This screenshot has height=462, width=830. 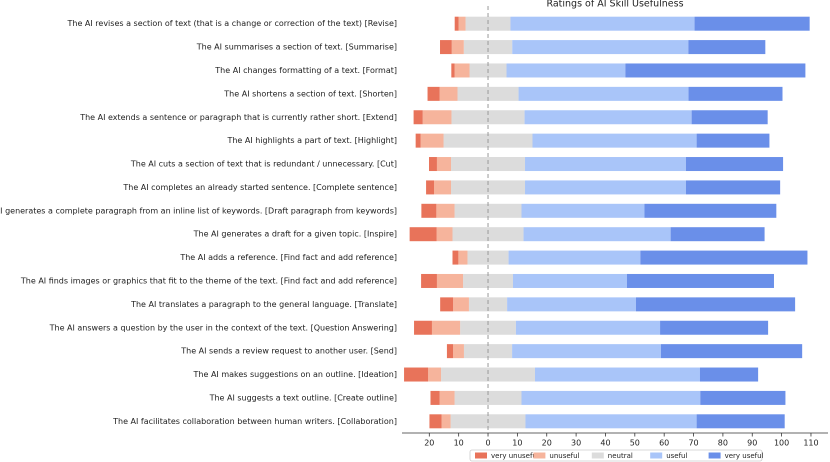 I want to click on chart-title: Ratings of AI Skill Usefulness, so click(x=614, y=5).